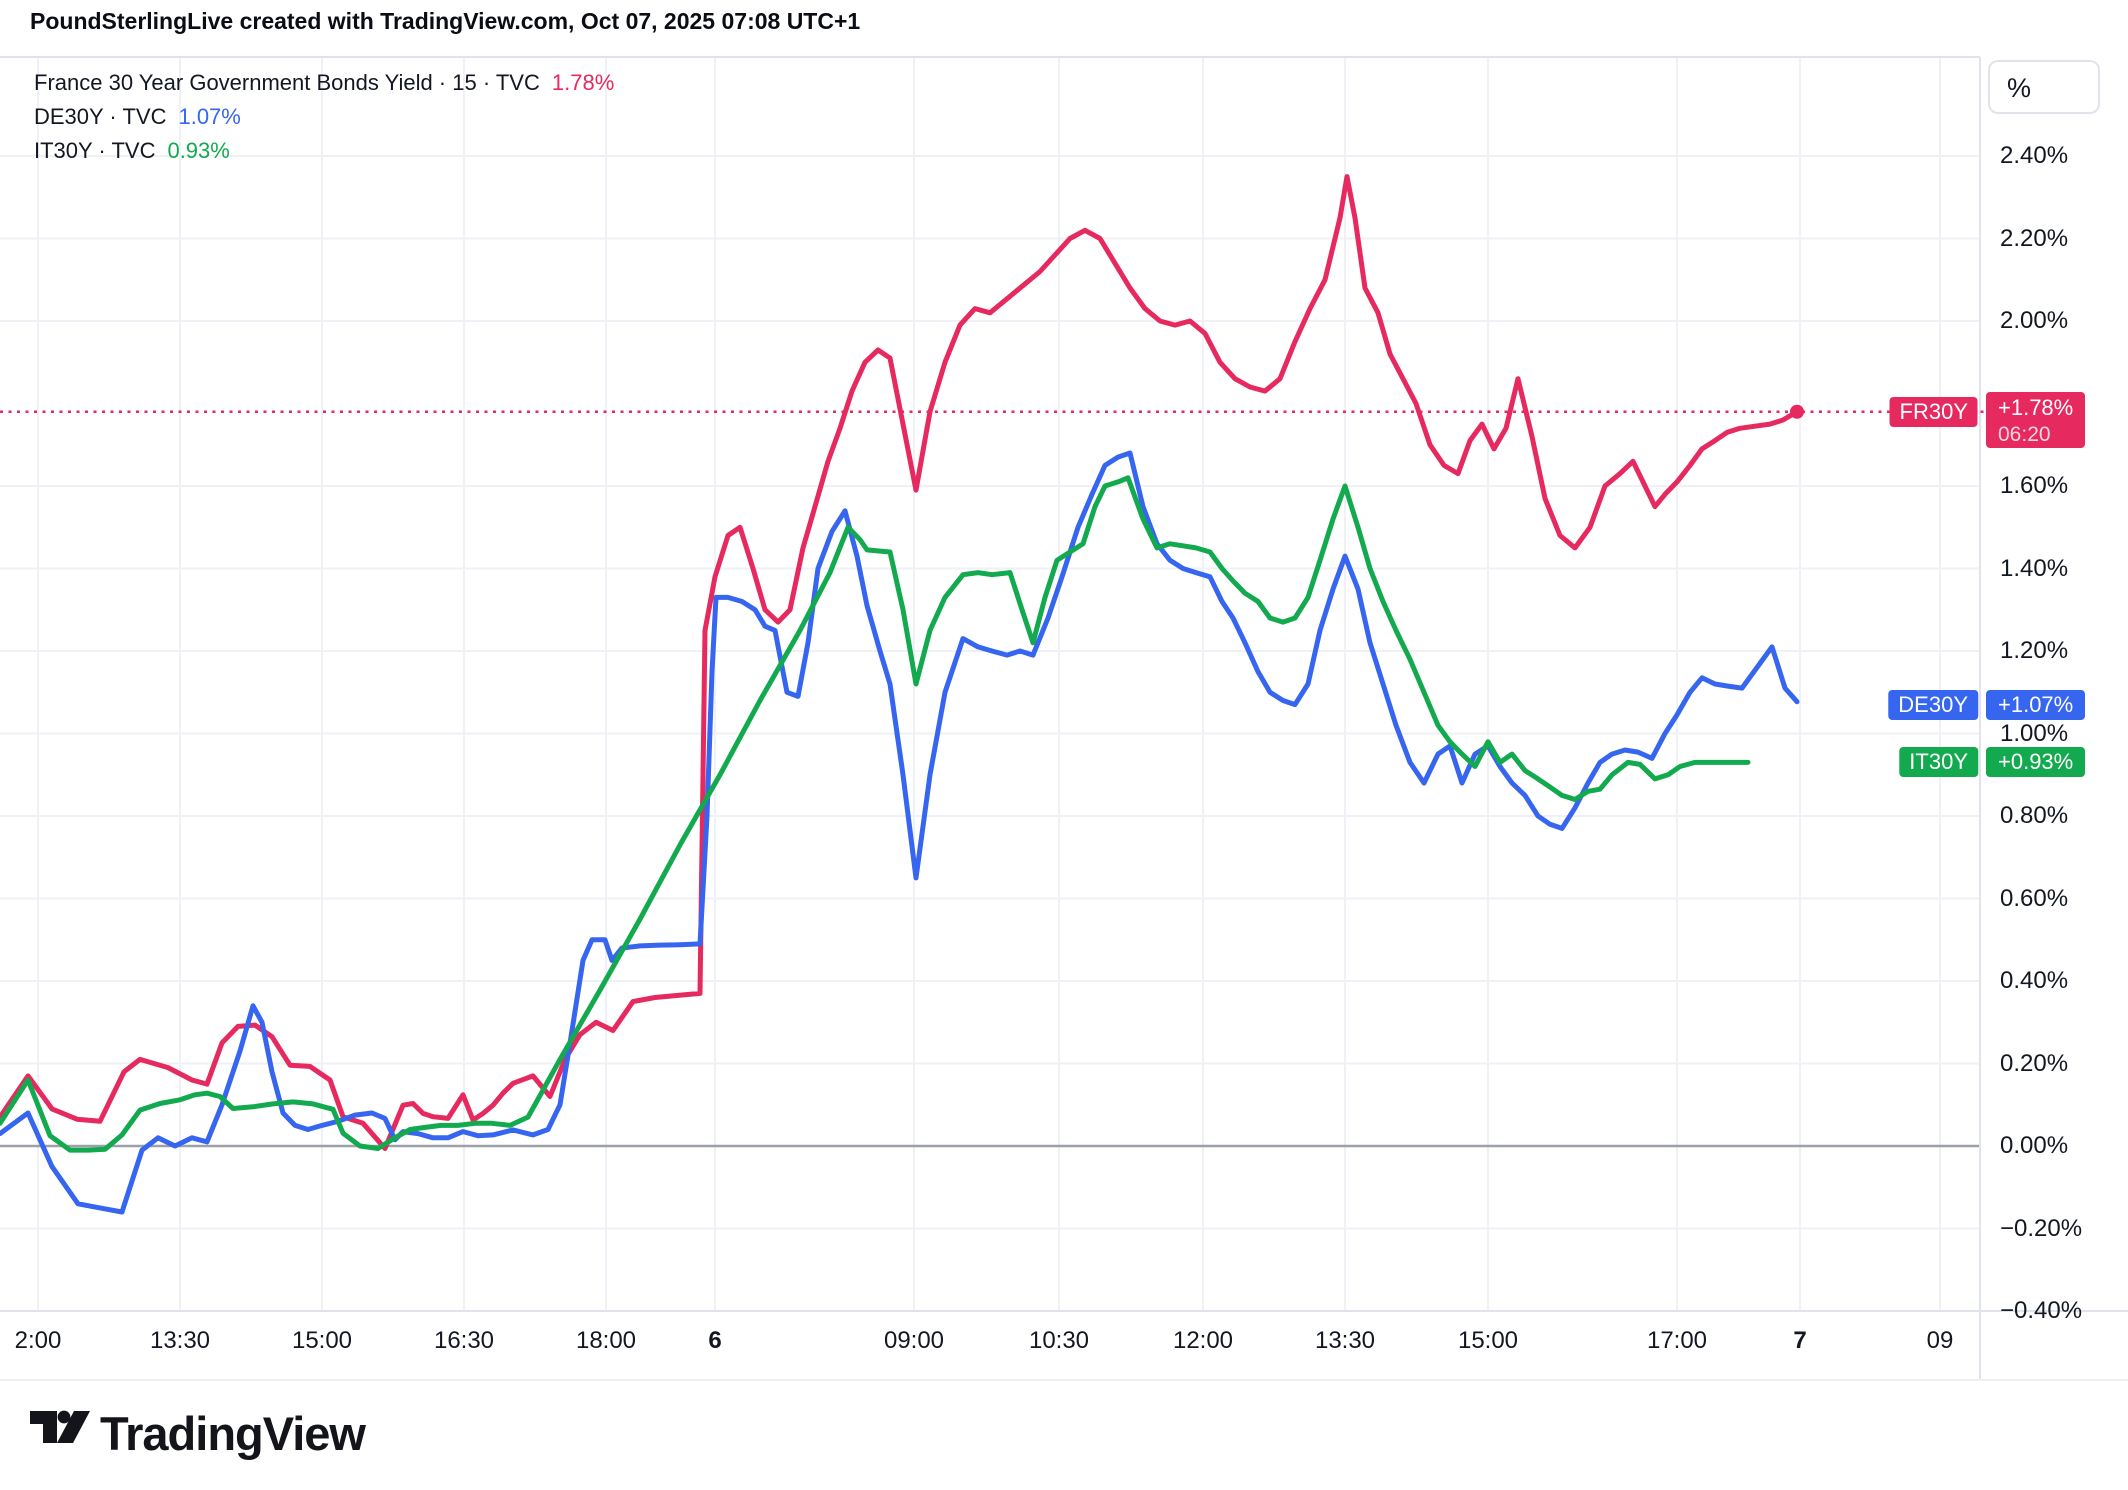 The image size is (2128, 1490). I want to click on y-axis-tick-label: 2.00%, so click(2034, 320).